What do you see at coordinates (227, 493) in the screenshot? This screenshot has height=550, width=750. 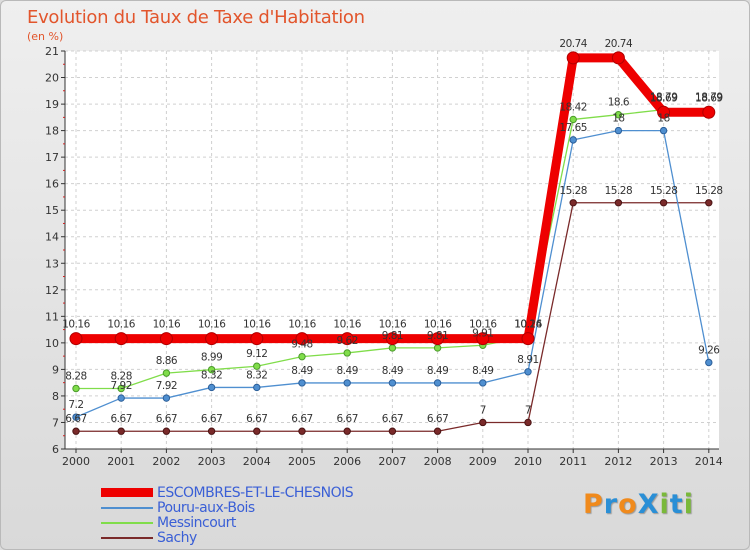 I see `legend-item: ESCOMBRES-ET-LE-CHESNOIS` at bounding box center [227, 493].